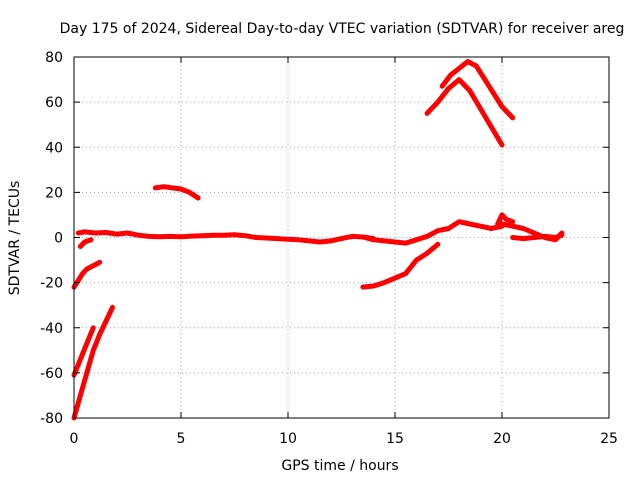  Describe the element at coordinates (537, 237) in the screenshot. I see `series-arc-tail` at that location.